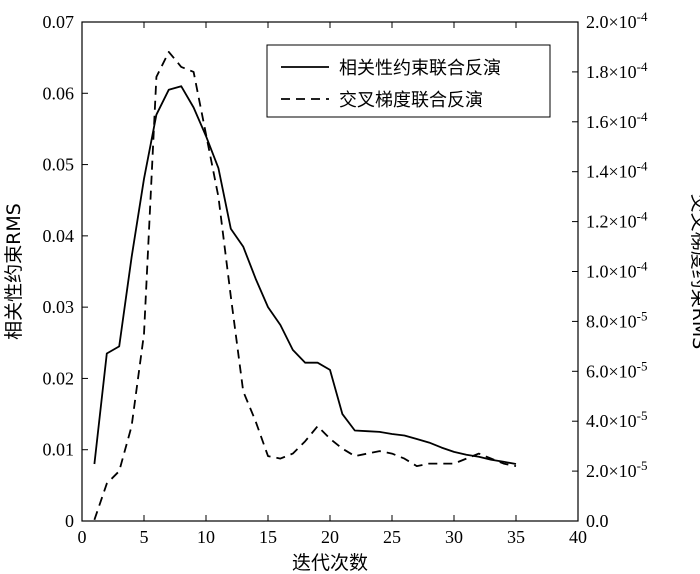 This screenshot has height=574, width=700. What do you see at coordinates (59, 165) in the screenshot?
I see `y-left-tick-label: 0.05` at bounding box center [59, 165].